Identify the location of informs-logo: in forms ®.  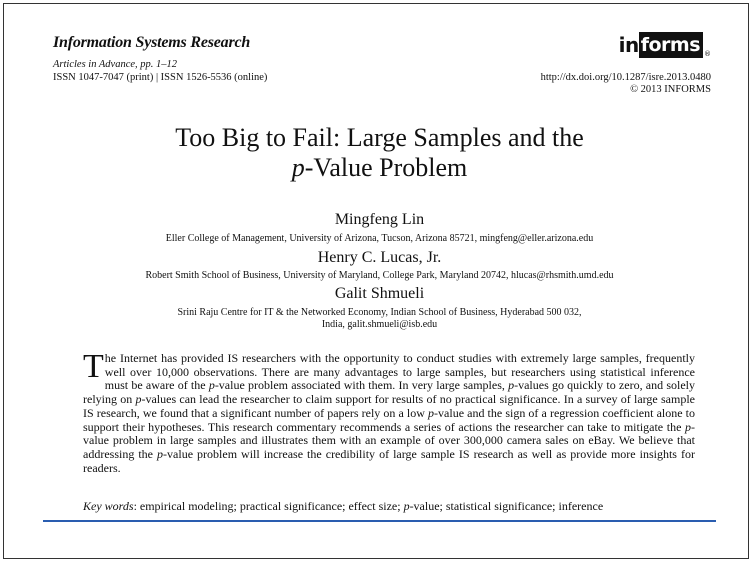
(665, 45).